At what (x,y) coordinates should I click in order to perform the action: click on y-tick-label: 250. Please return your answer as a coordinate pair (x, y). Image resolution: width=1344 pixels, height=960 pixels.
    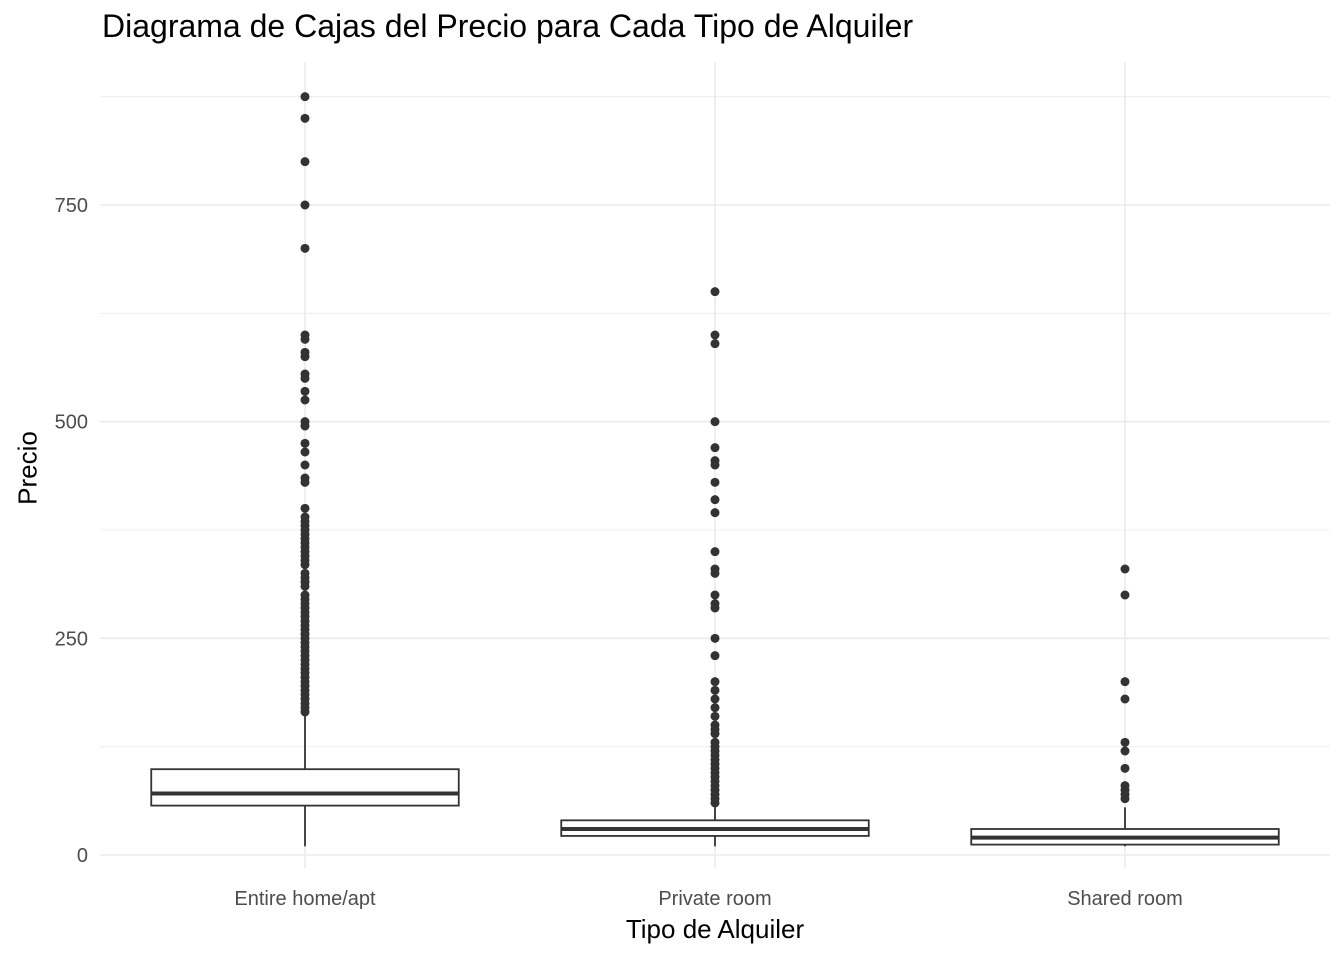
    Looking at the image, I should click on (71, 639).